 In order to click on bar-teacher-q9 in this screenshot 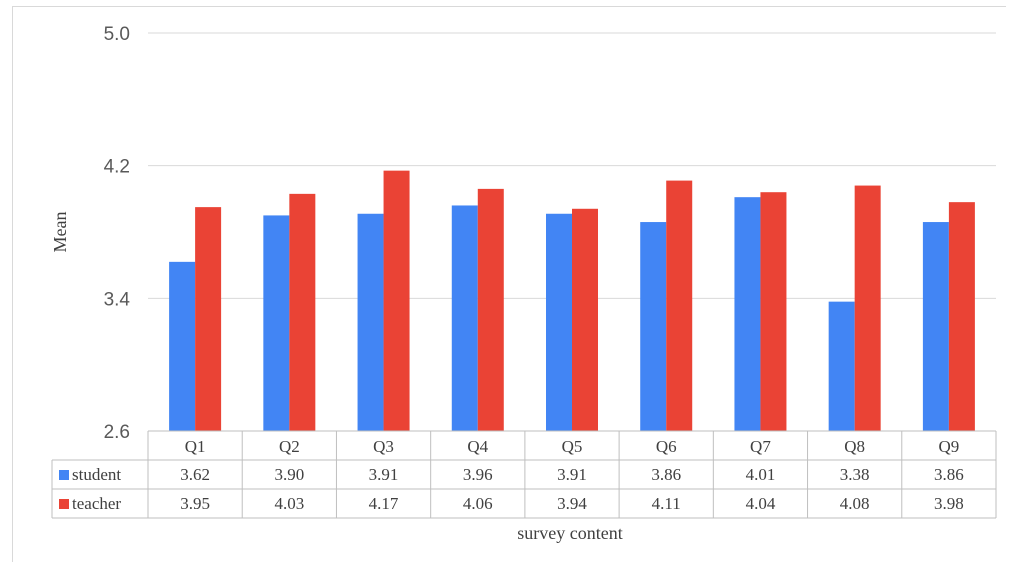, I will do `click(961, 316)`.